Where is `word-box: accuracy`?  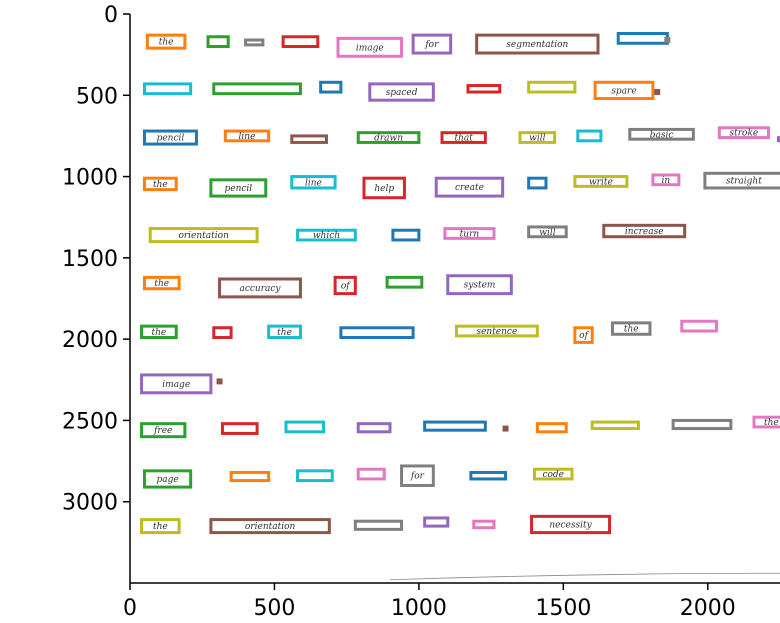 word-box: accuracy is located at coordinates (260, 288).